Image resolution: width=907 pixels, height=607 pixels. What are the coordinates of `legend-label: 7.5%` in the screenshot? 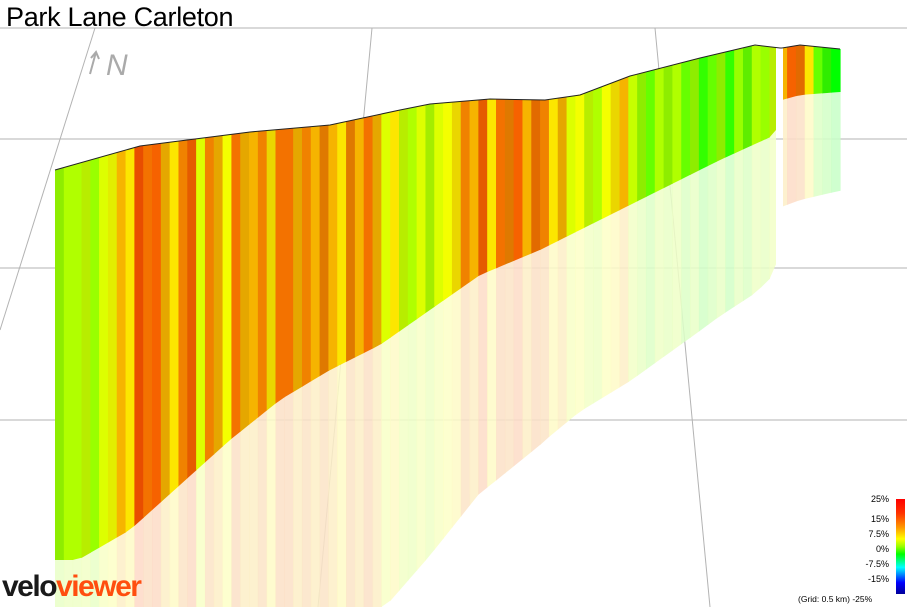 It's located at (878, 534).